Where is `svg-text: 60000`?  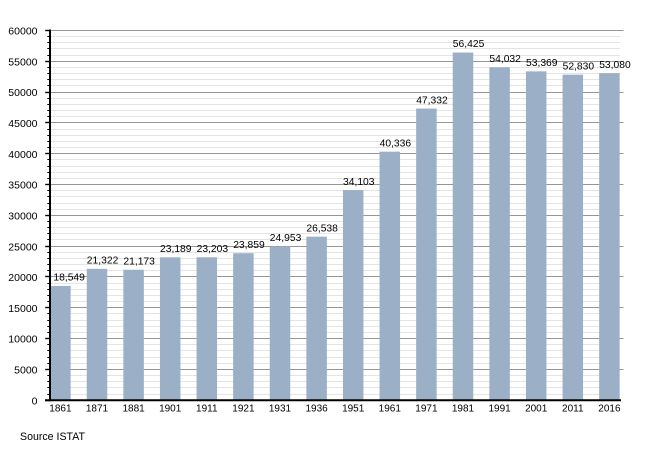
svg-text: 60000 is located at coordinates (22, 32).